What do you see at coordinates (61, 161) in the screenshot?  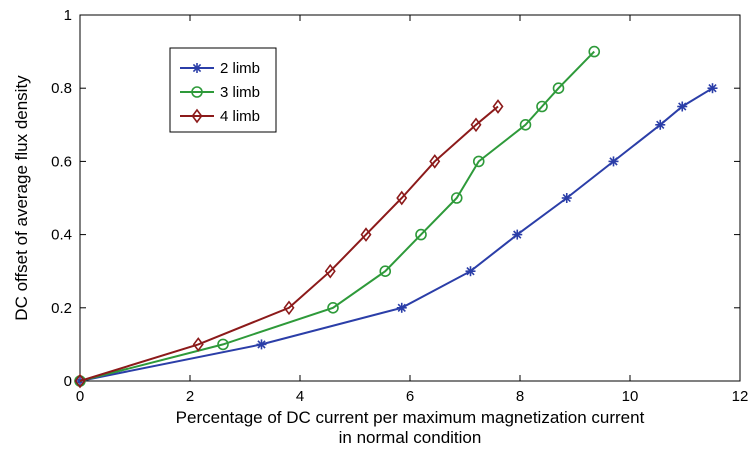 I see `y-tick-label: 0.6` at bounding box center [61, 161].